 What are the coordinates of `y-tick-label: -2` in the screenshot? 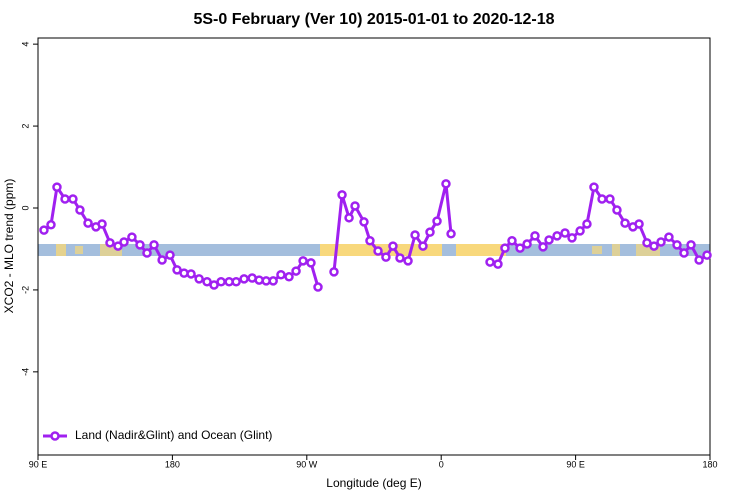 It's located at (25, 290).